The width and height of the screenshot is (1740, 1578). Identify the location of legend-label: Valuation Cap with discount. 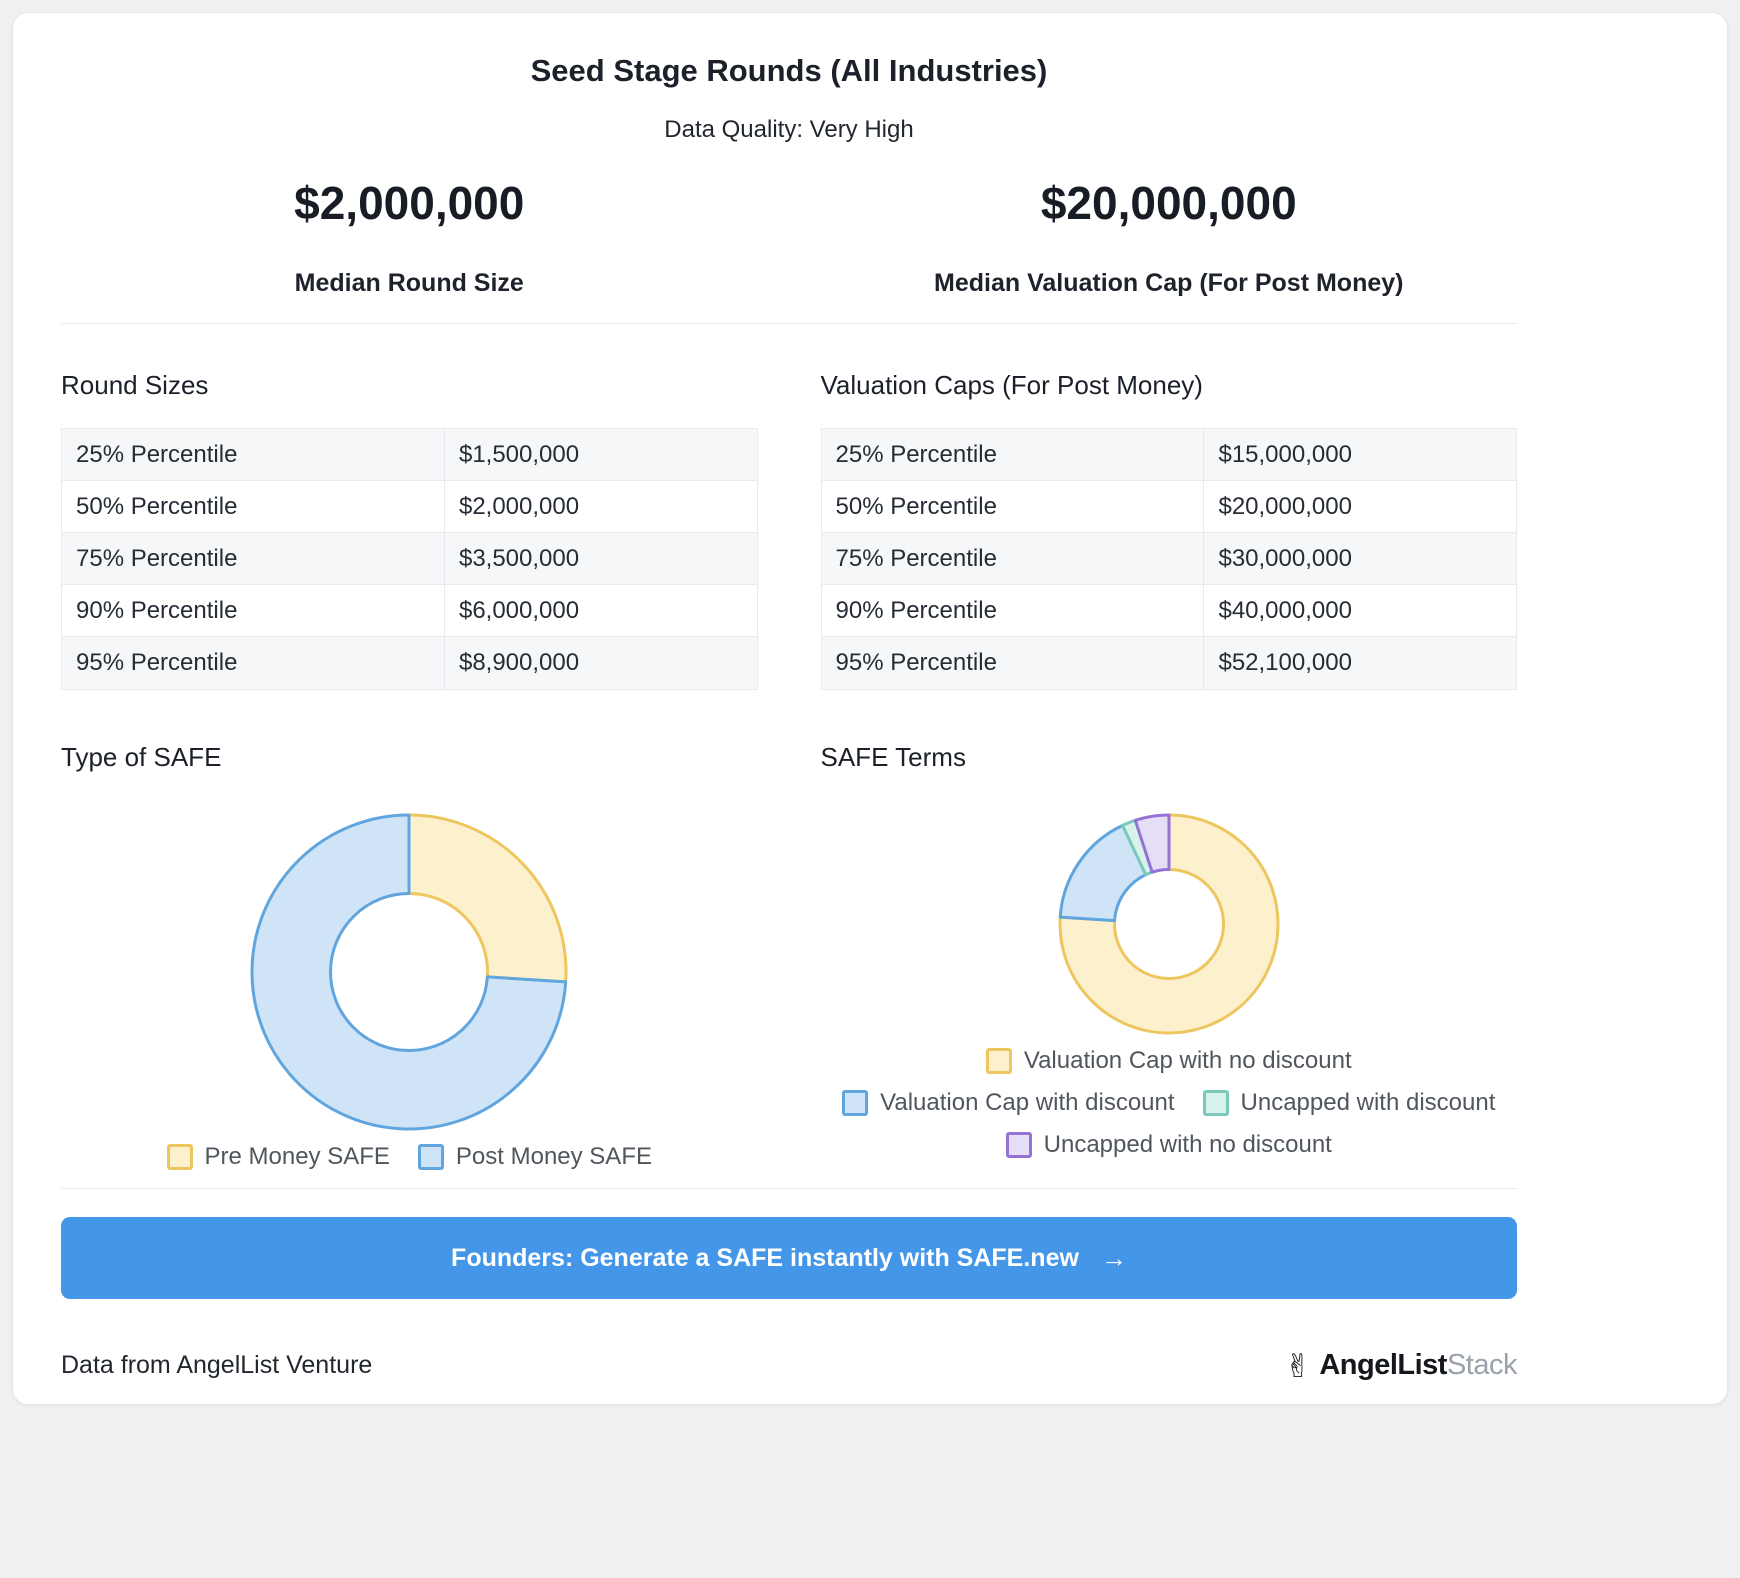
(1027, 1102).